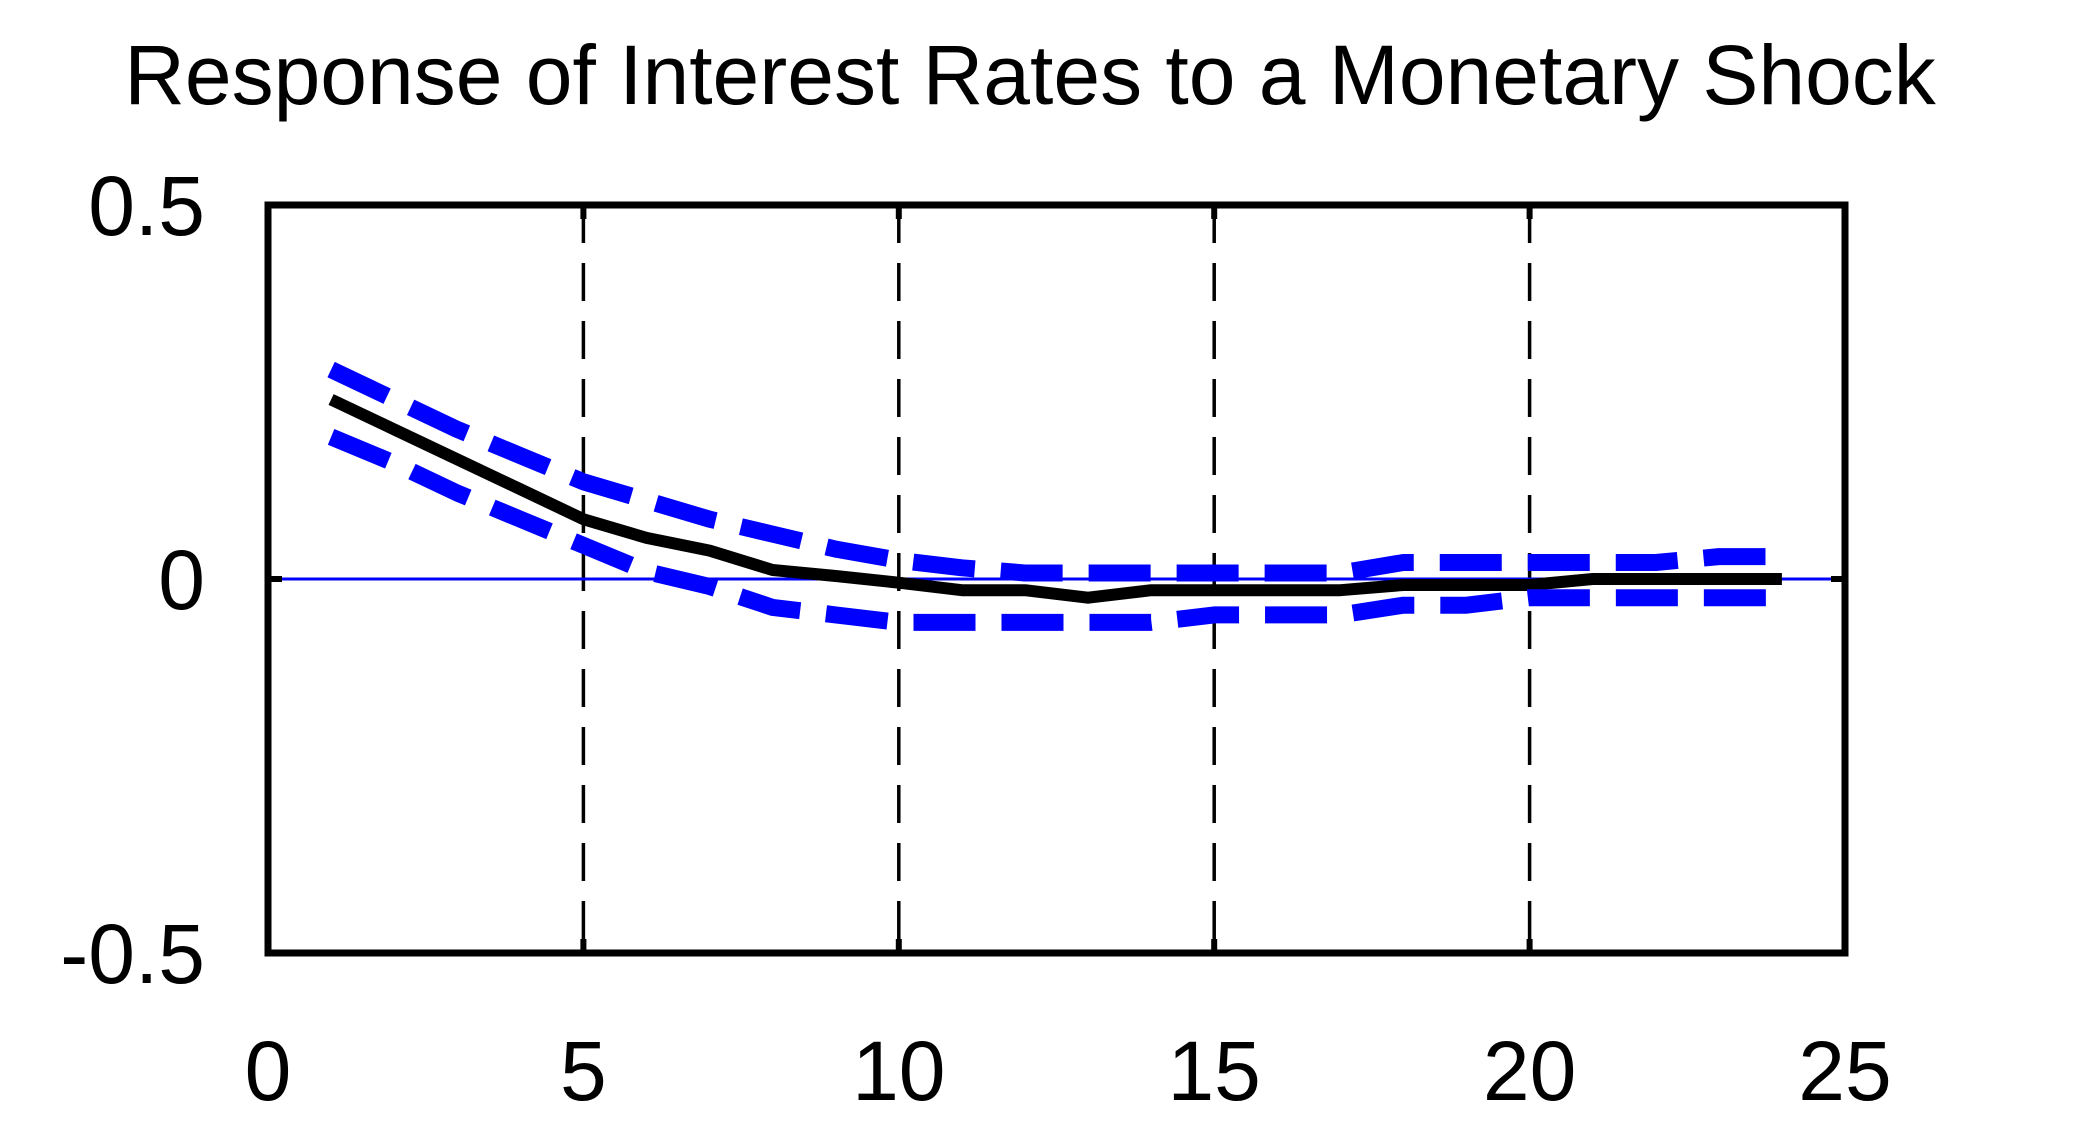 The height and width of the screenshot is (1146, 2083). I want to click on series-lower-band, so click(1054, 530).